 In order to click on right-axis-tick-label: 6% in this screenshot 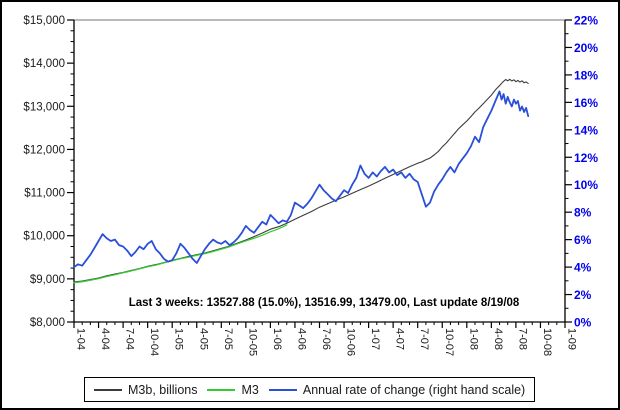, I will do `click(583, 240)`.